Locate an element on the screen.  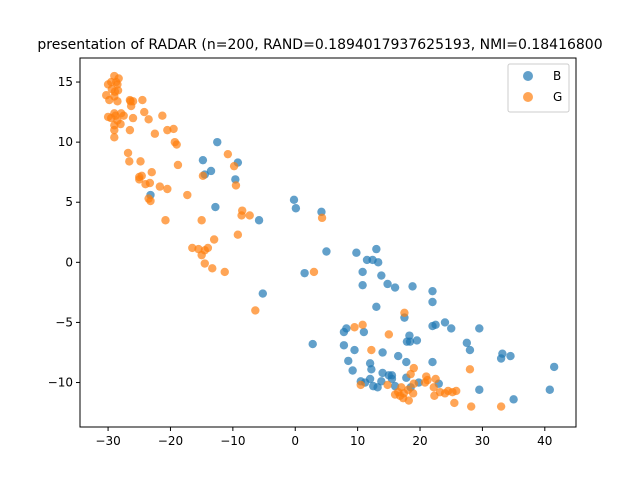
x-tick-label: 20 is located at coordinates (419, 441).